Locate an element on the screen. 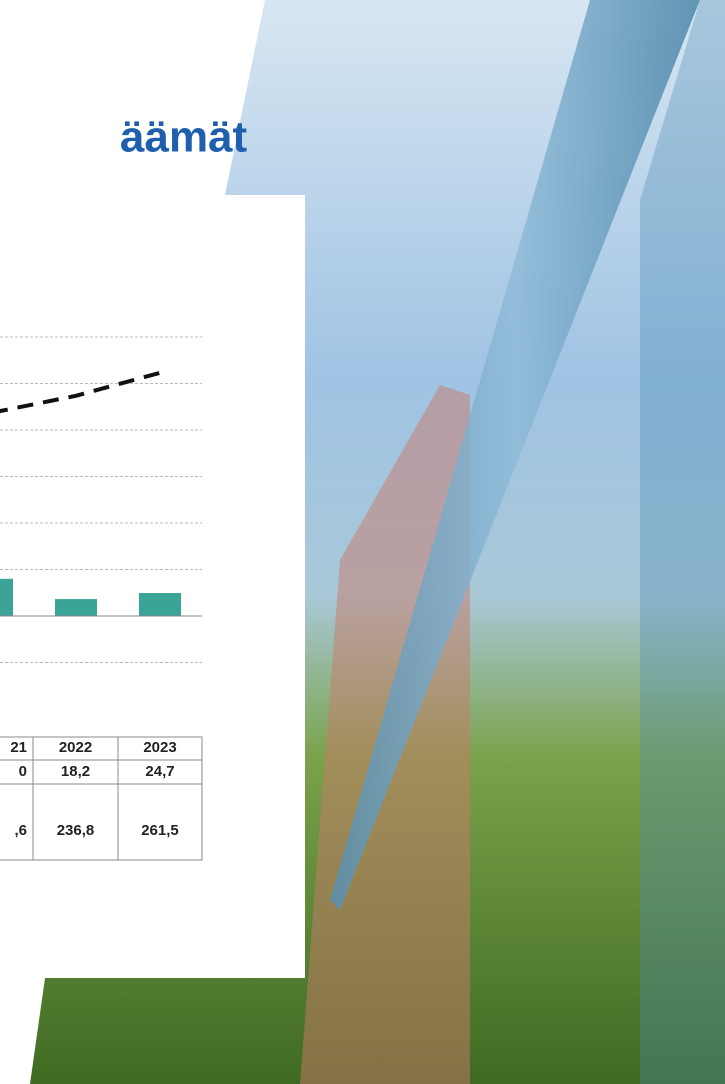 The image size is (725, 1084). table-cell: 2022 is located at coordinates (75, 747).